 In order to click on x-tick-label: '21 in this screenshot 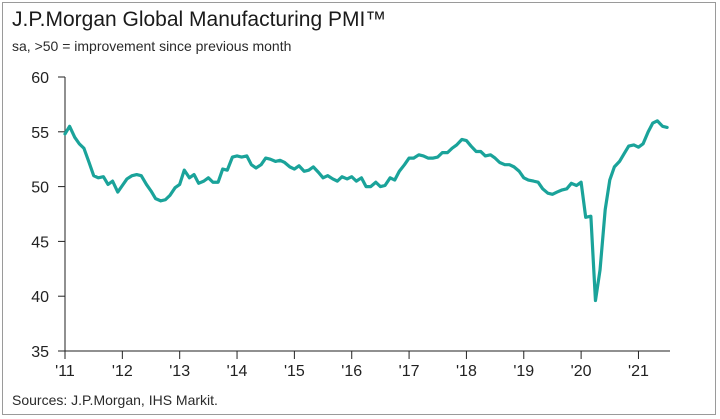, I will do `click(638, 371)`.